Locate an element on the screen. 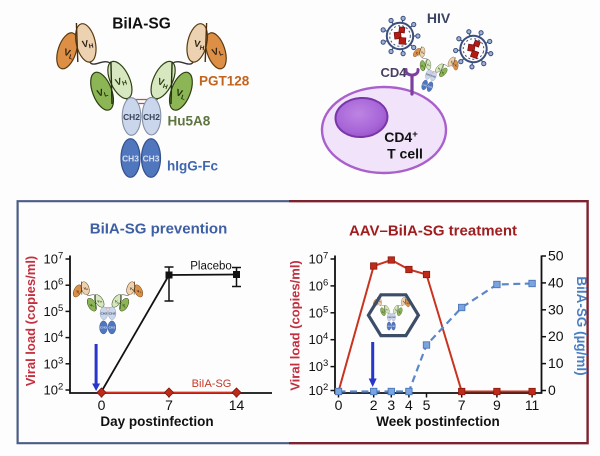 The width and height of the screenshot is (600, 456). svg-text: Day postinfection is located at coordinates (156, 421).